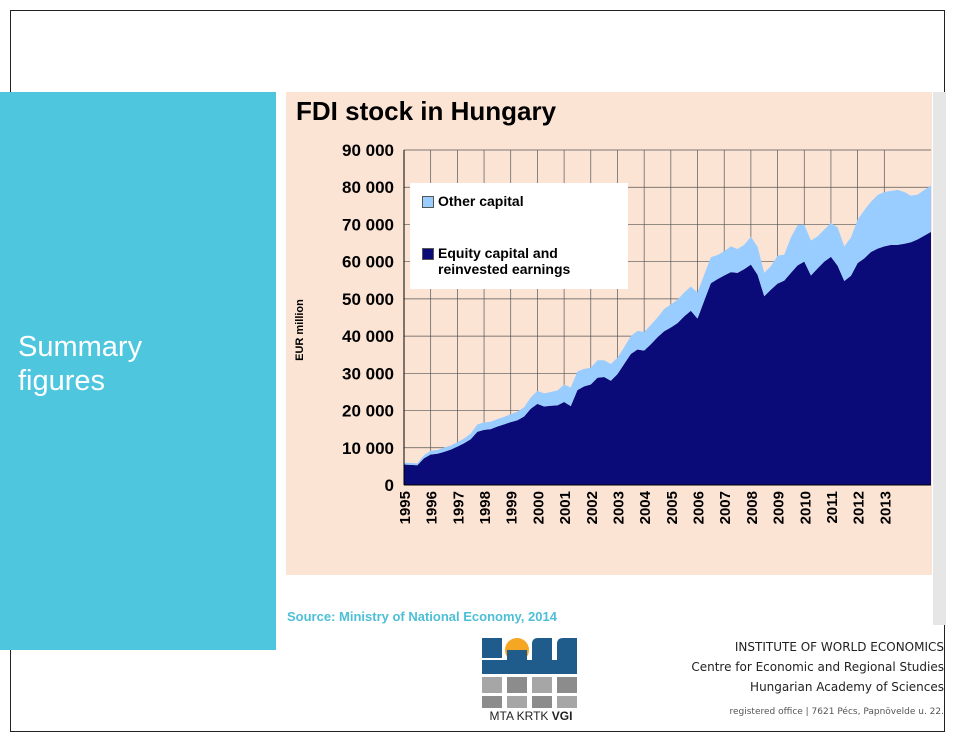 Image resolution: width=954 pixels, height=732 pixels. What do you see at coordinates (368, 187) in the screenshot?
I see `y-tick-label: 80 000` at bounding box center [368, 187].